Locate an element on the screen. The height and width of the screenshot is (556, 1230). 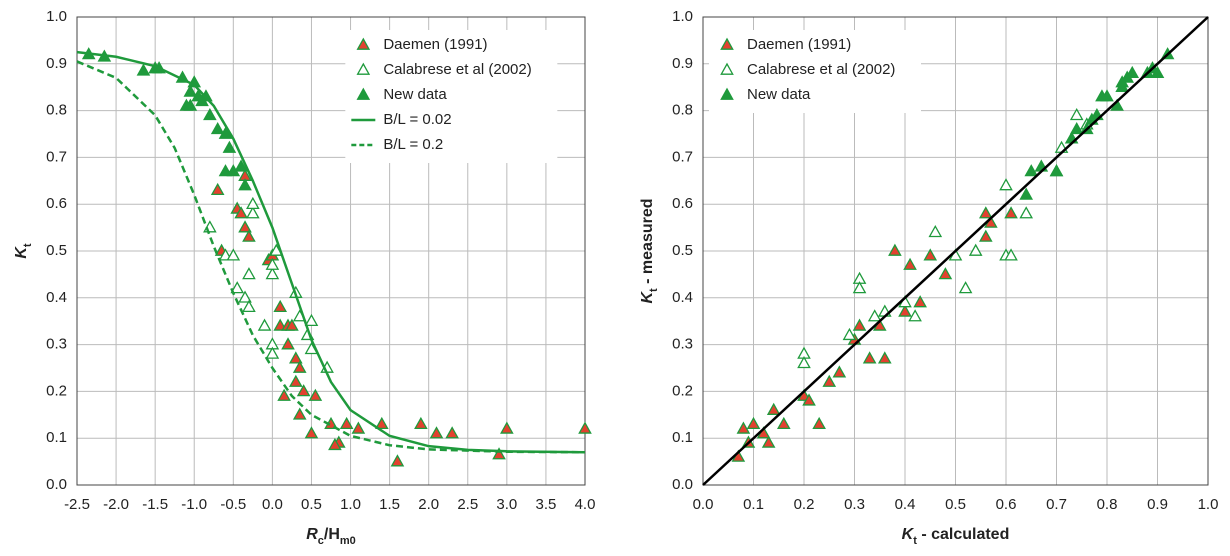
x-tick-label: -2.0 is located at coordinates (116, 504).